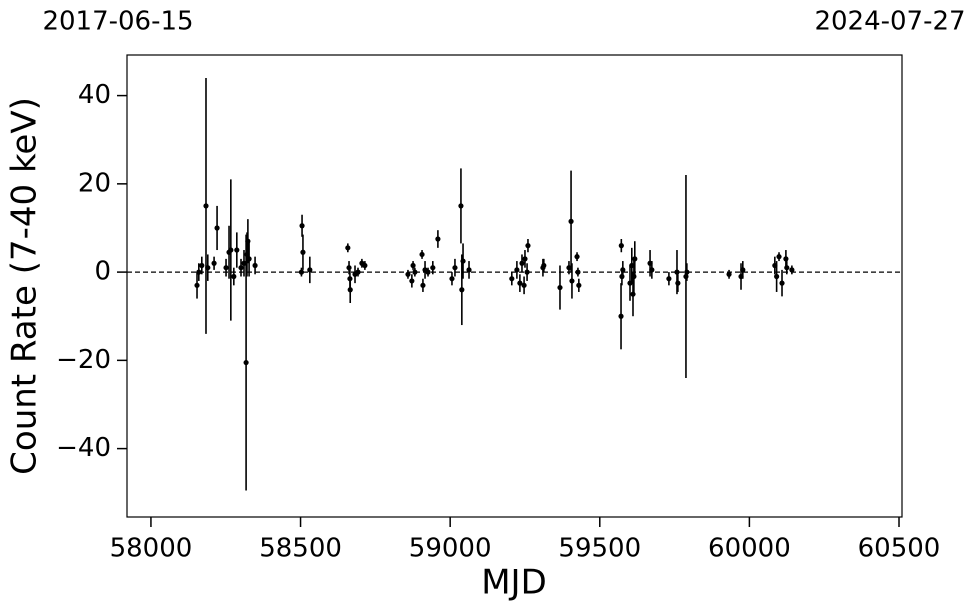  Describe the element at coordinates (102, 272) in the screenshot. I see `y-tick-label: 0` at that location.